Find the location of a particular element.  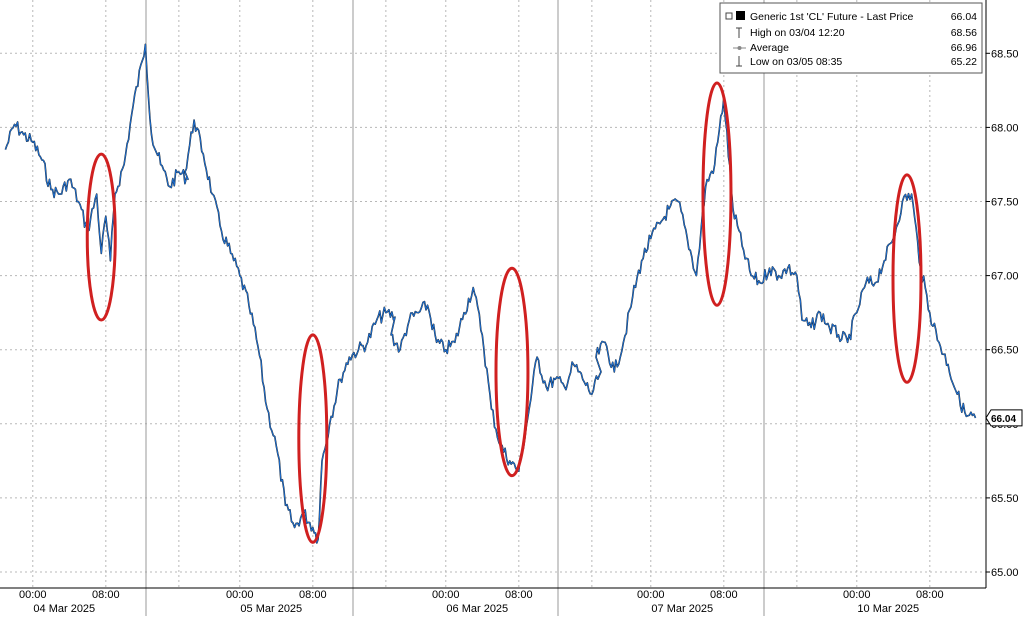

last-price-tag is located at coordinates (1004, 418).